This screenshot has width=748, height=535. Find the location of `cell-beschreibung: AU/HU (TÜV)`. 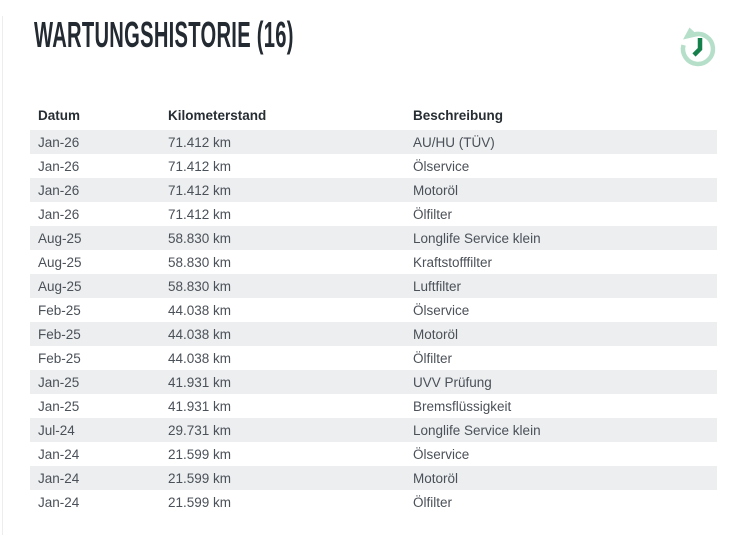

cell-beschreibung: AU/HU (TÜV) is located at coordinates (454, 142).